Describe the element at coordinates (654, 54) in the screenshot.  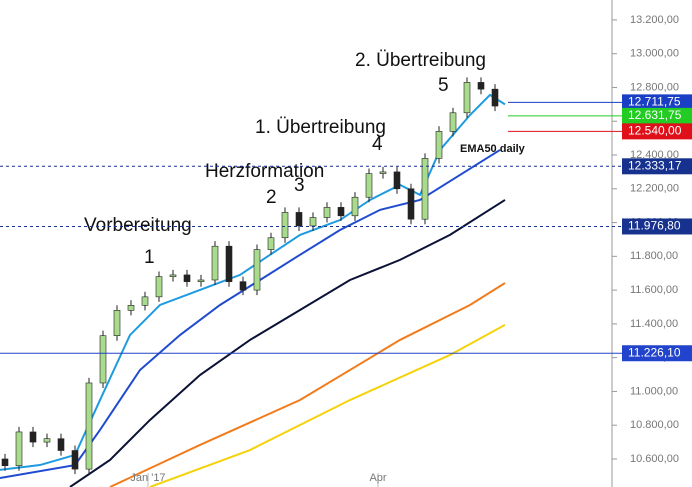
I see `y-tick-label: 13.000,00` at that location.